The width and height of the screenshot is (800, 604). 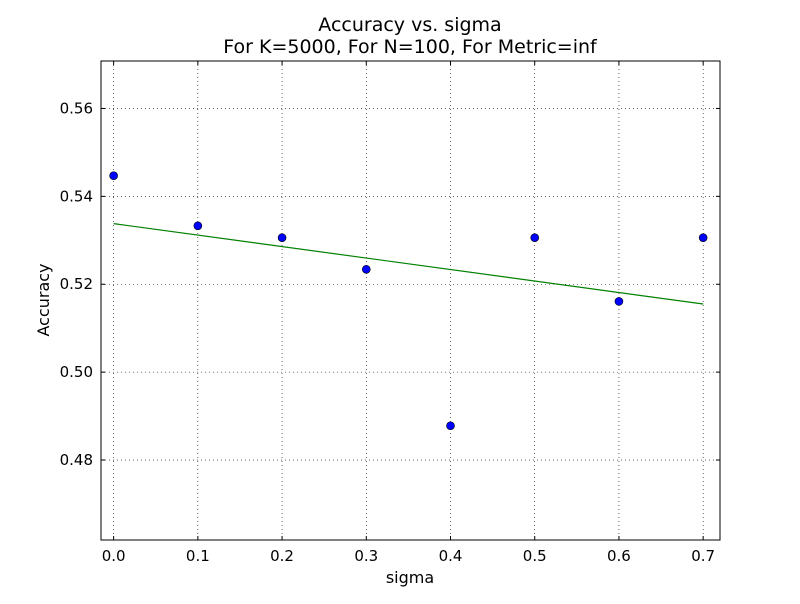 What do you see at coordinates (76, 196) in the screenshot?
I see `y-tick-label: 0.54` at bounding box center [76, 196].